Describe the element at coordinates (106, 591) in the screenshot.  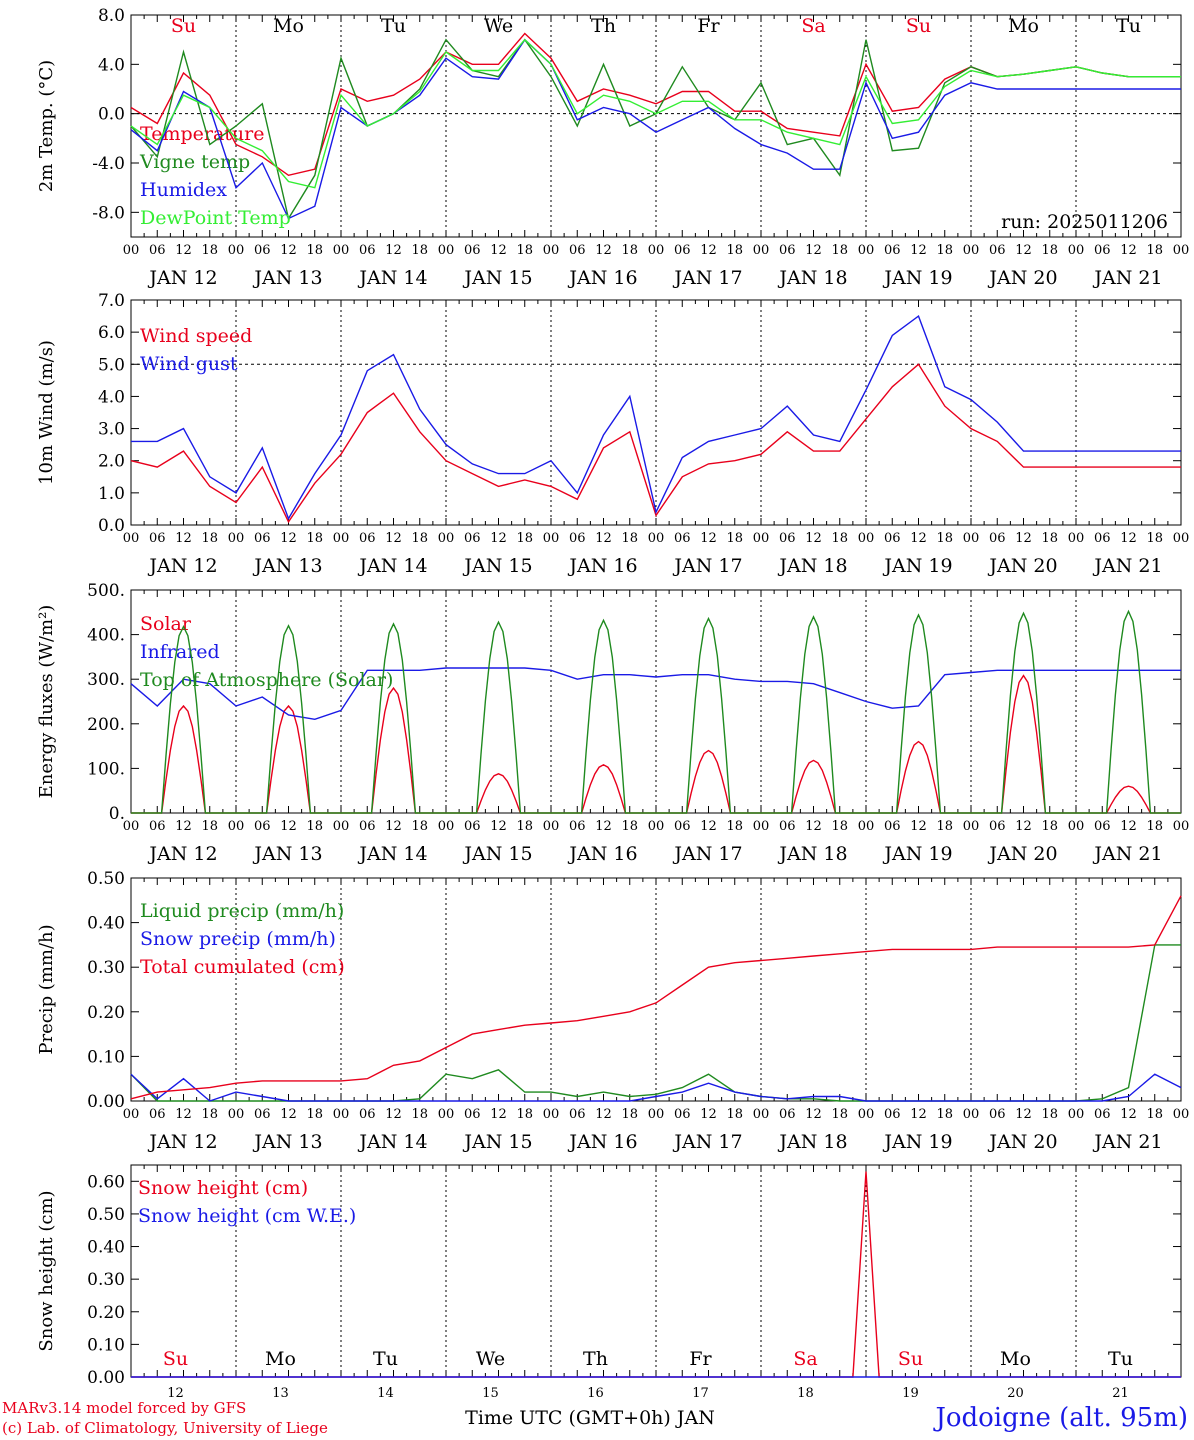
I see `y-tick-label: 500.` at that location.